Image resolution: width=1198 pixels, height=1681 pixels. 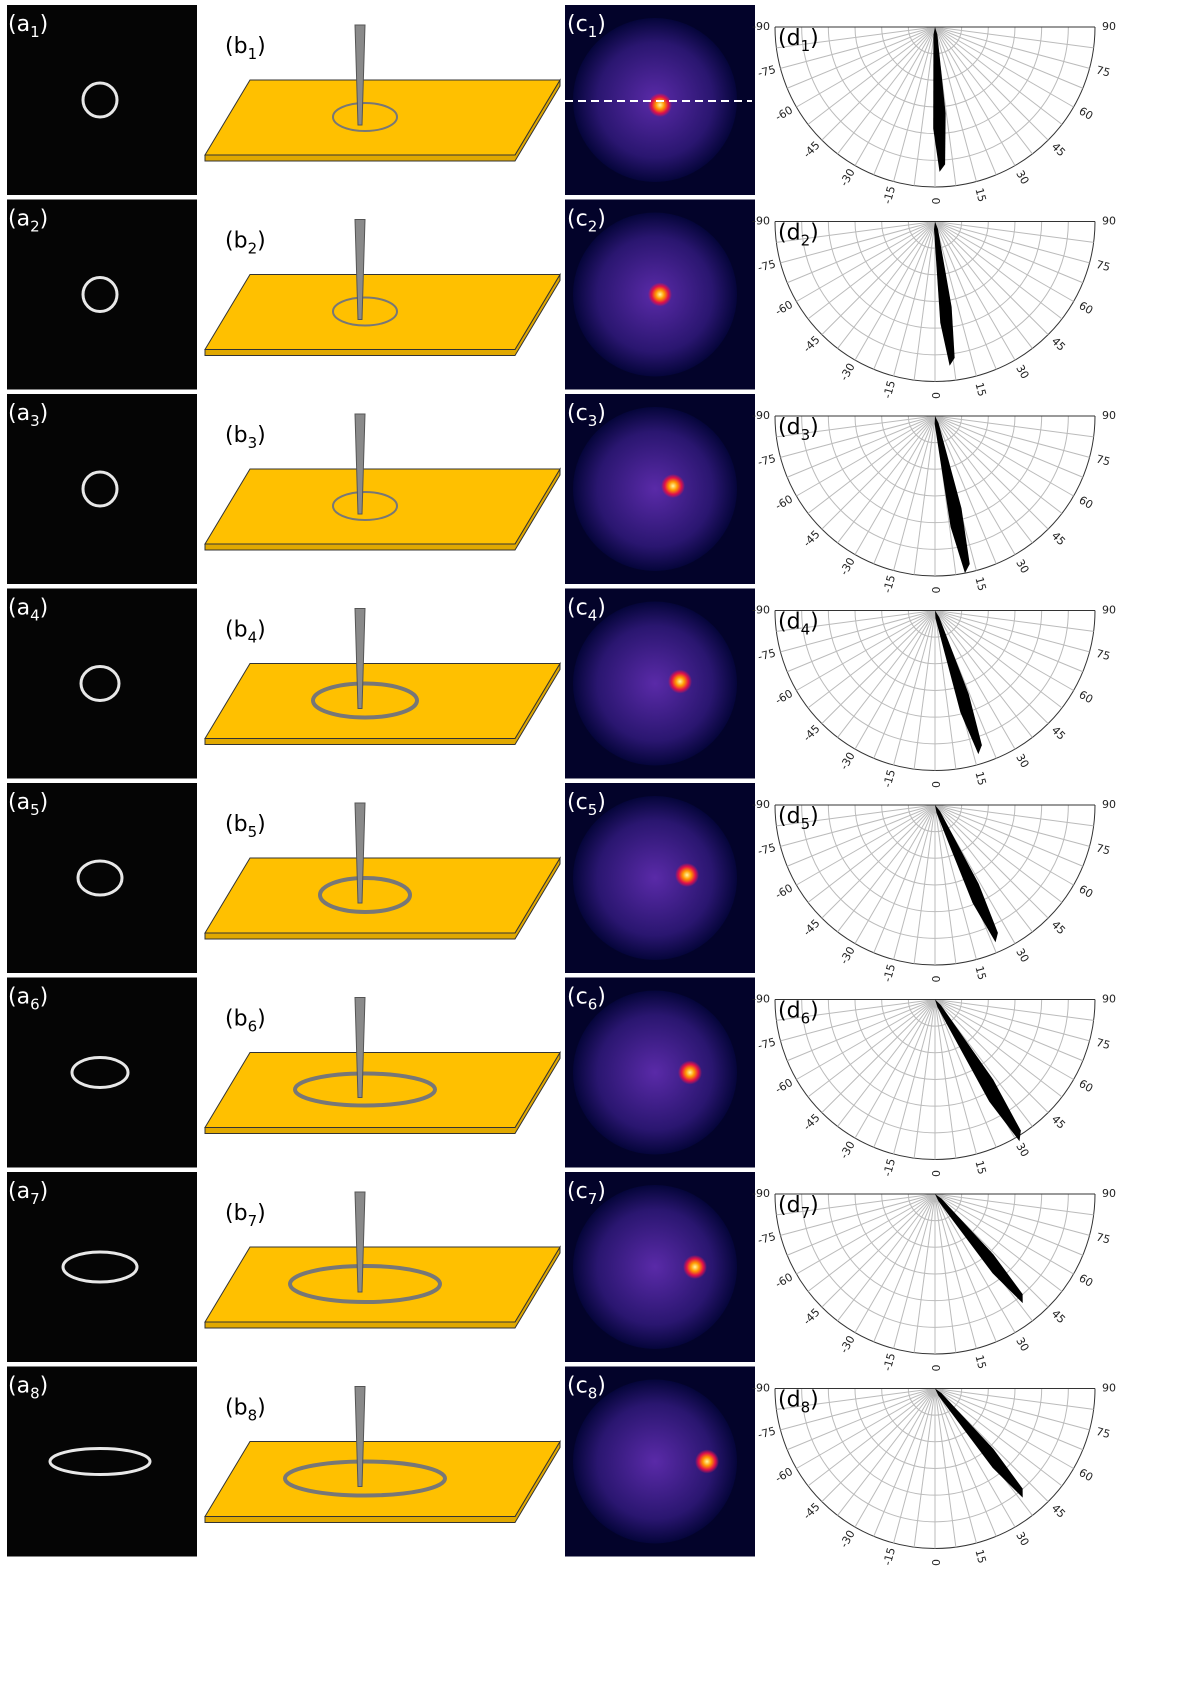 I want to click on panel-label: (b3), so click(x=245, y=437).